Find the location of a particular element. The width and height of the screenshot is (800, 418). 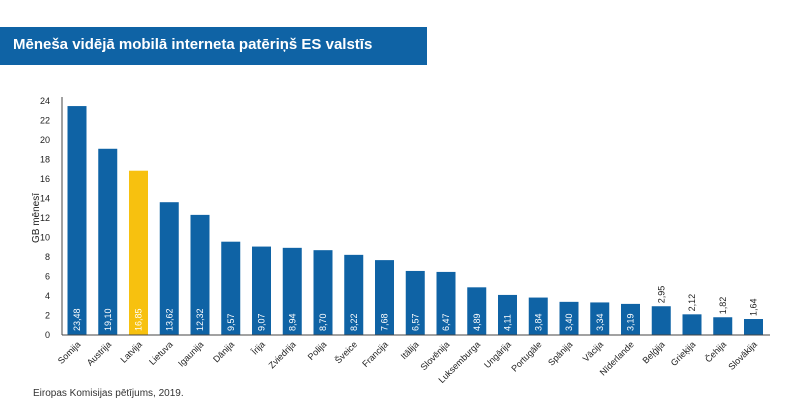

bar-value-label: 6,57 is located at coordinates (415, 322).